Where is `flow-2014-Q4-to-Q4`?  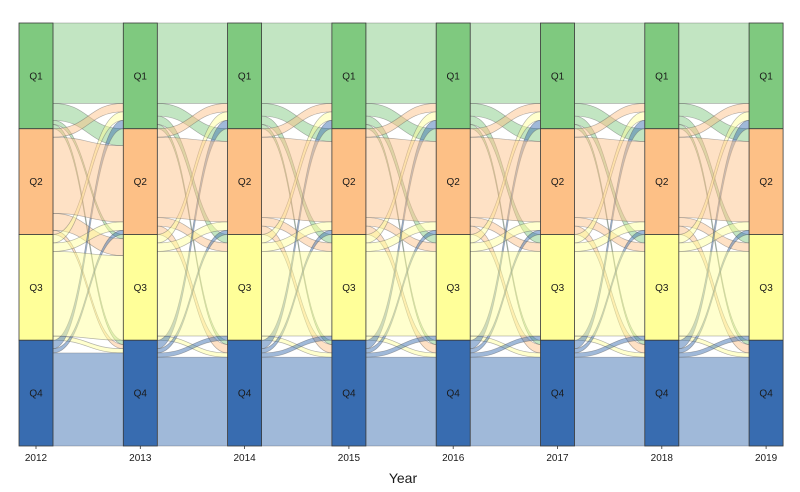
flow-2014-Q4-to-Q4 is located at coordinates (297, 401).